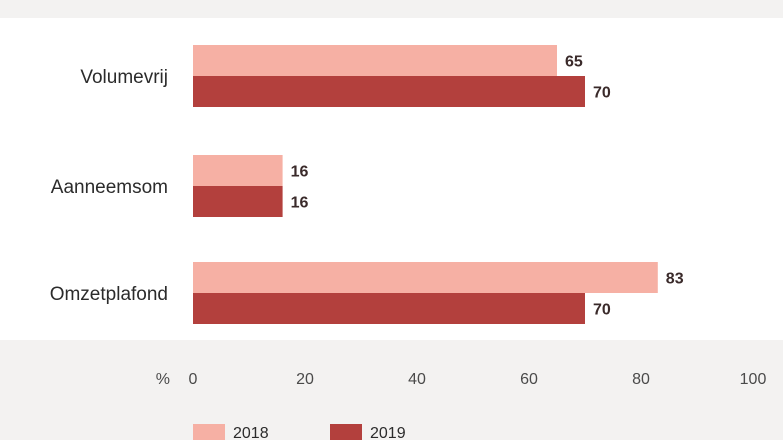 The image size is (783, 440). Describe the element at coordinates (238, 170) in the screenshot. I see `bar-aanneemsom-2018` at that location.